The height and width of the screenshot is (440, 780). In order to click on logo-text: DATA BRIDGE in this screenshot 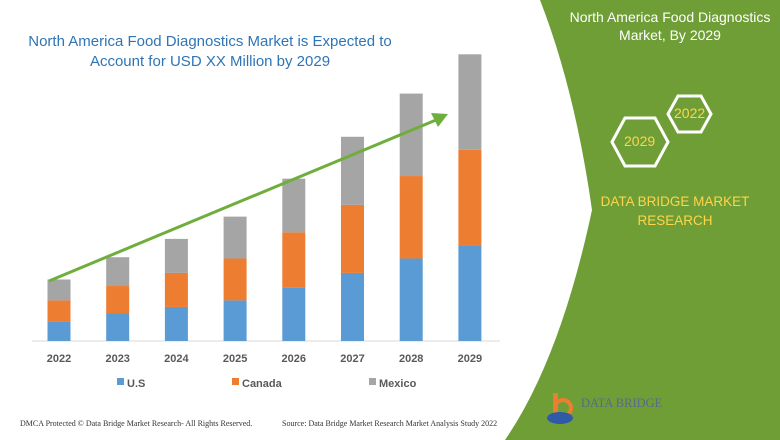, I will do `click(622, 403)`.